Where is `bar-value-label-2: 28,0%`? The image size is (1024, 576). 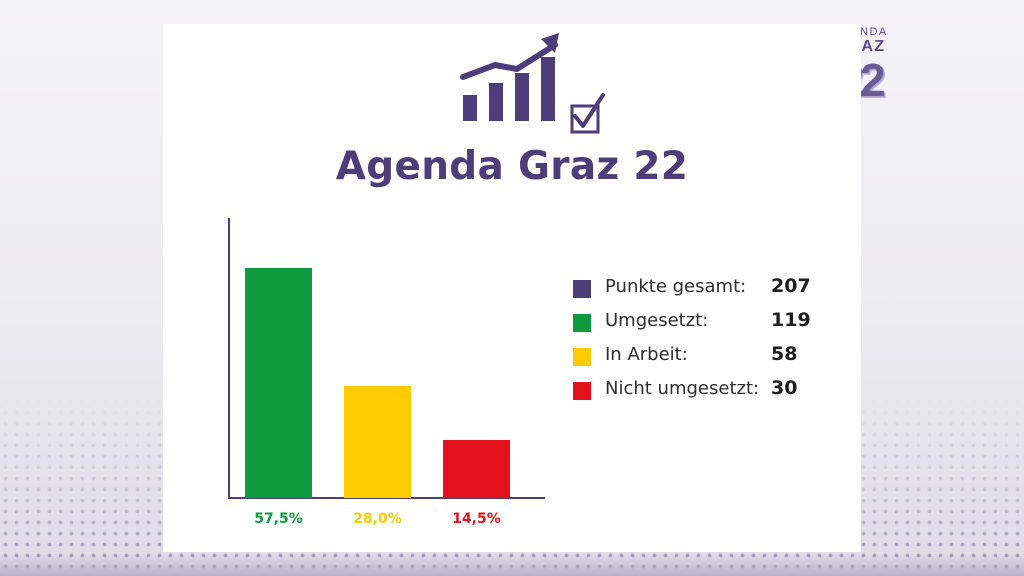
bar-value-label-2: 28,0% is located at coordinates (377, 519).